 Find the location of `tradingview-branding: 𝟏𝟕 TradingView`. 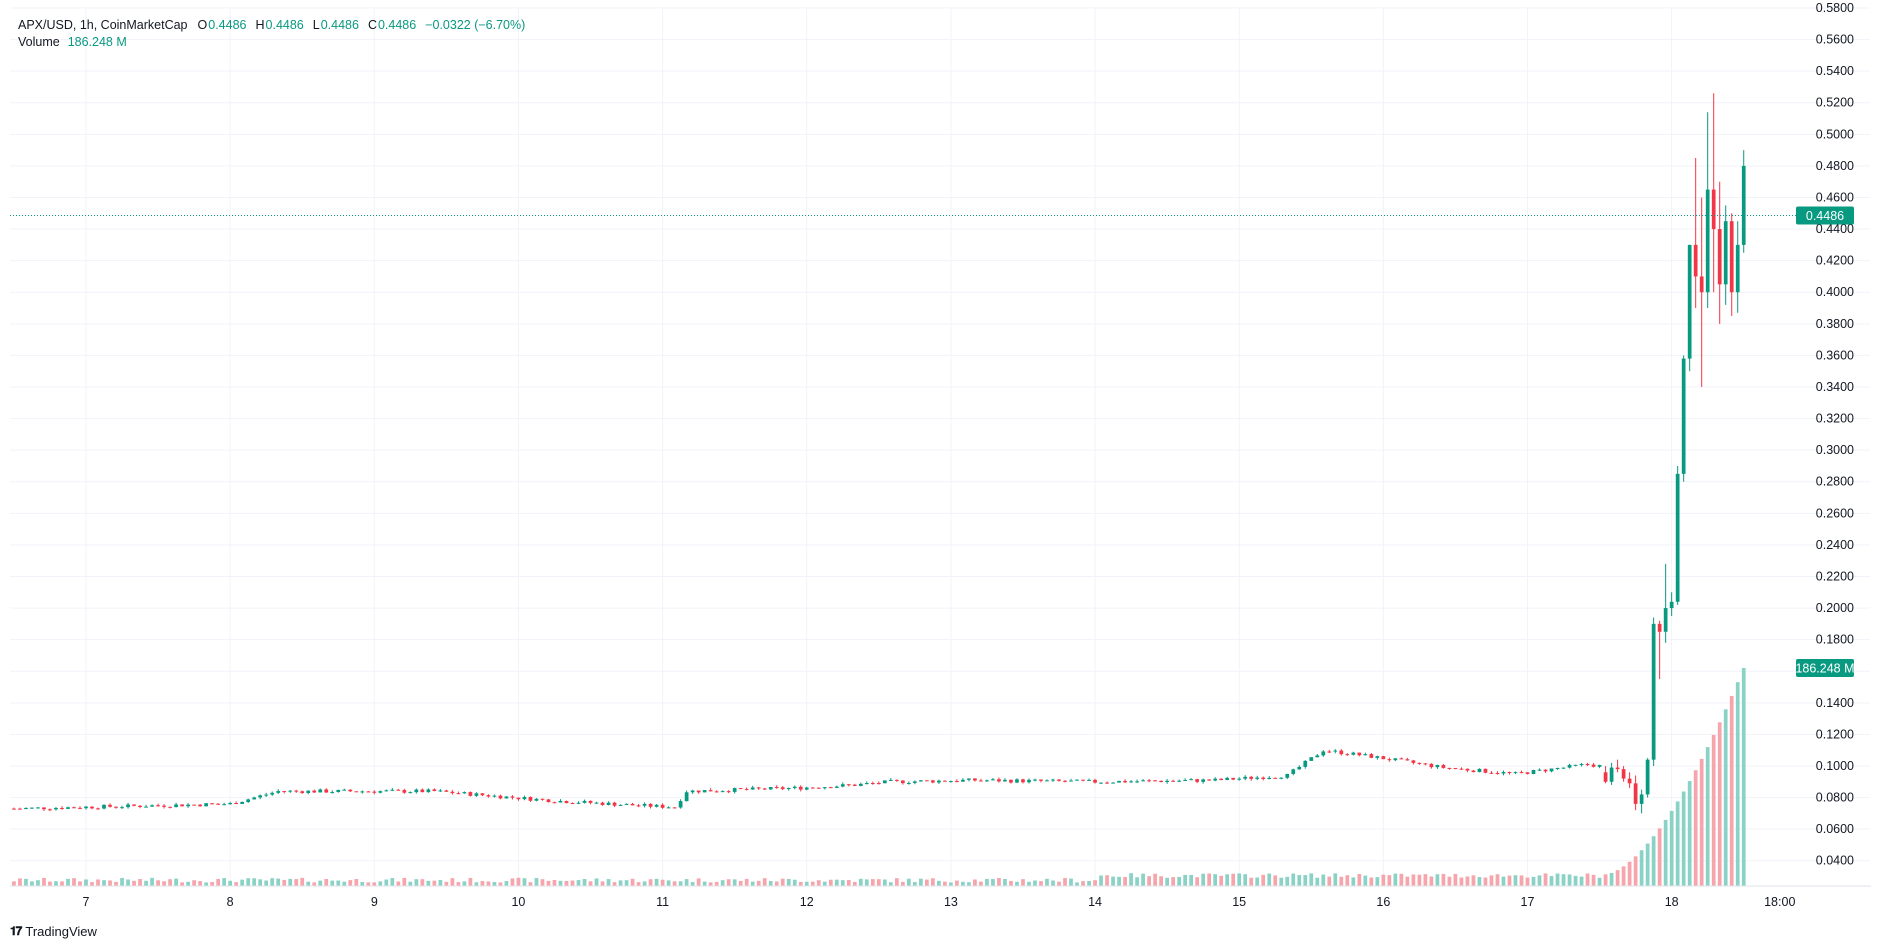

tradingview-branding: 𝟏𝟕 TradingView is located at coordinates (53, 931).